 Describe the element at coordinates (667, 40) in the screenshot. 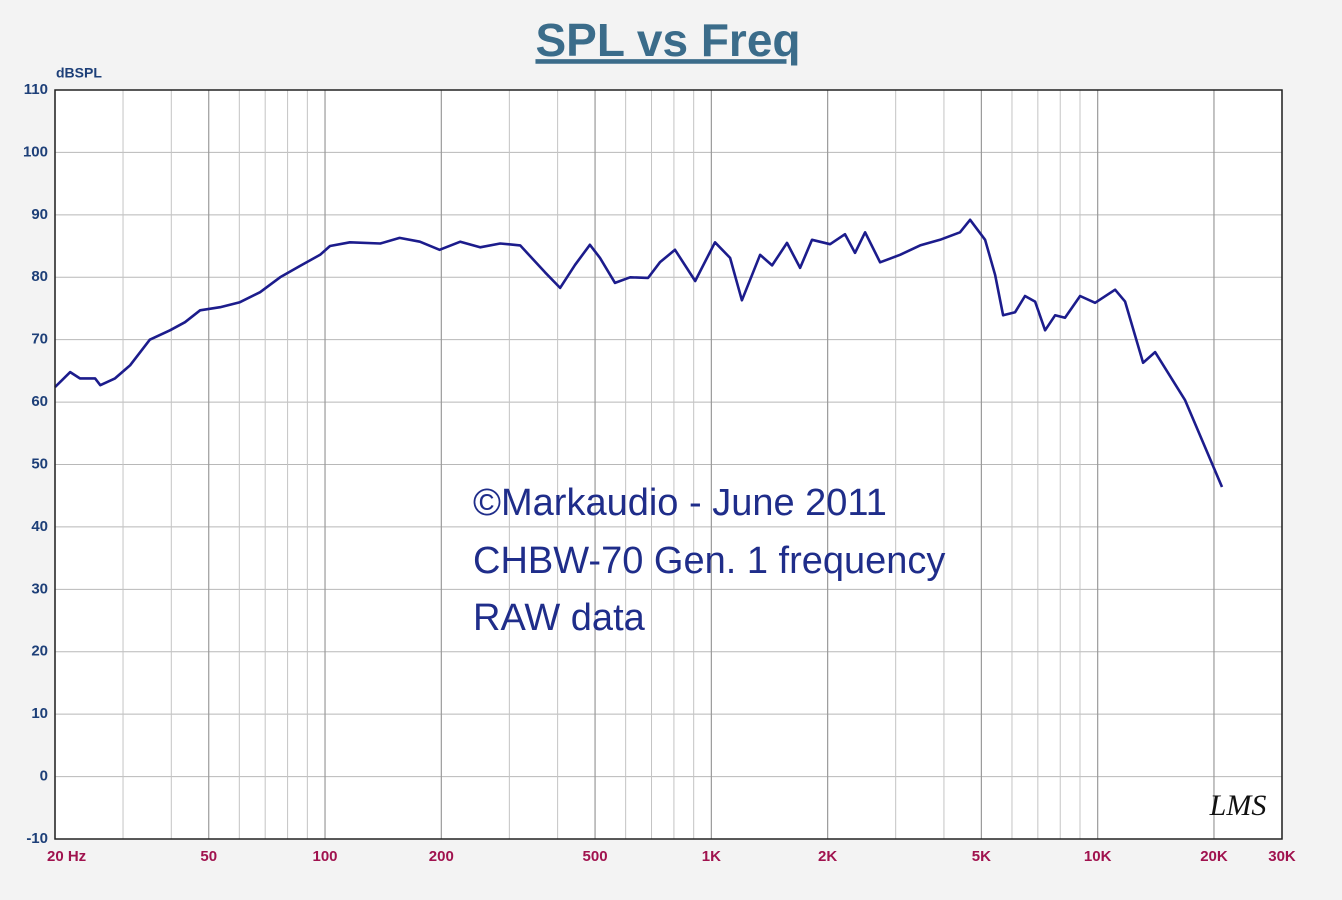

I see `chart-title: SPL vs Freq` at that location.